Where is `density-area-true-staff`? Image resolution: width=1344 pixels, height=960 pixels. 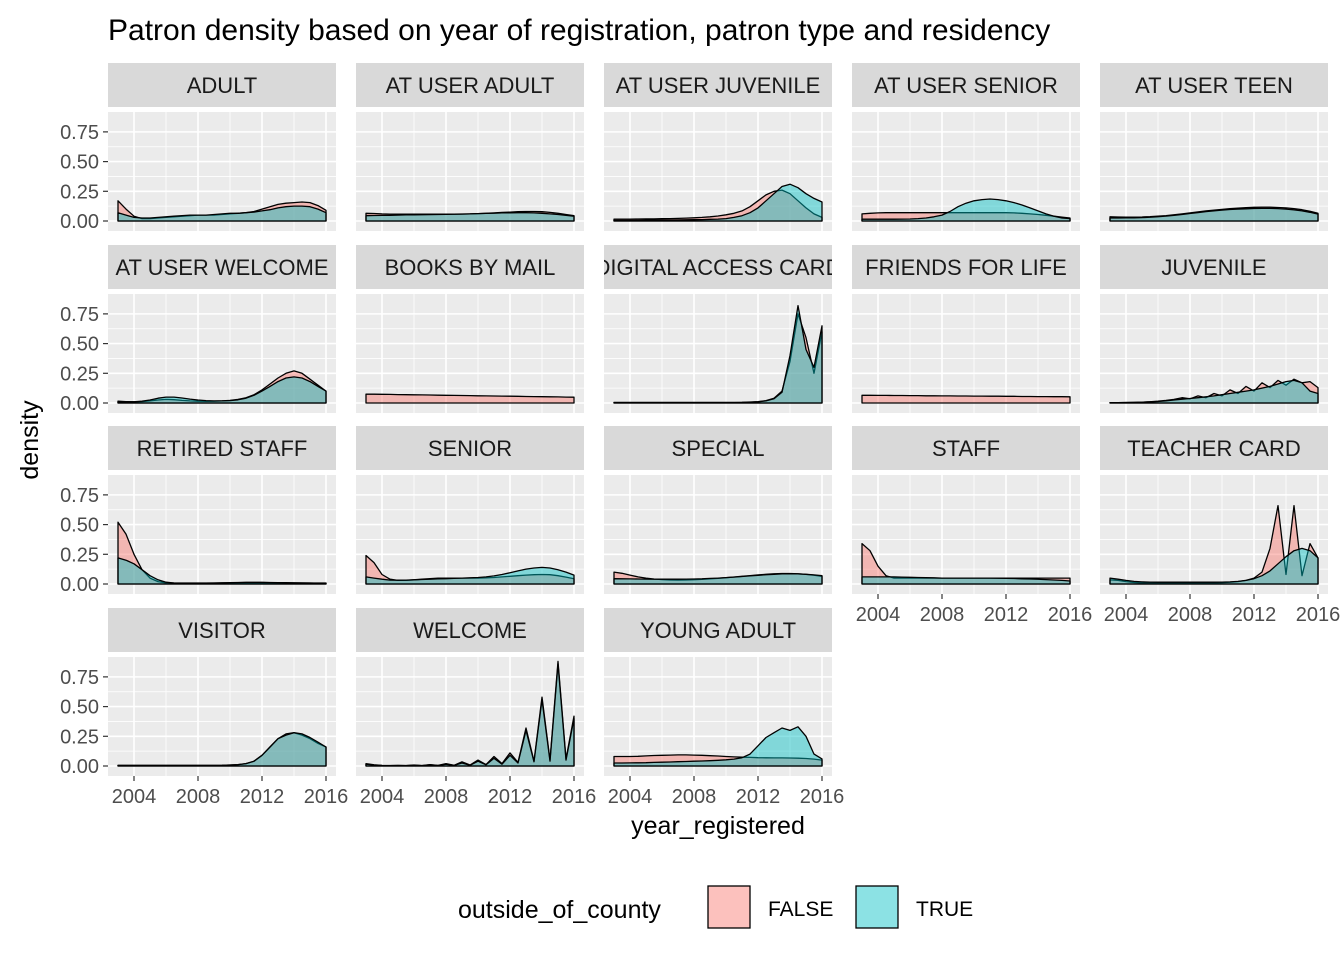 density-area-true-staff is located at coordinates (966, 580).